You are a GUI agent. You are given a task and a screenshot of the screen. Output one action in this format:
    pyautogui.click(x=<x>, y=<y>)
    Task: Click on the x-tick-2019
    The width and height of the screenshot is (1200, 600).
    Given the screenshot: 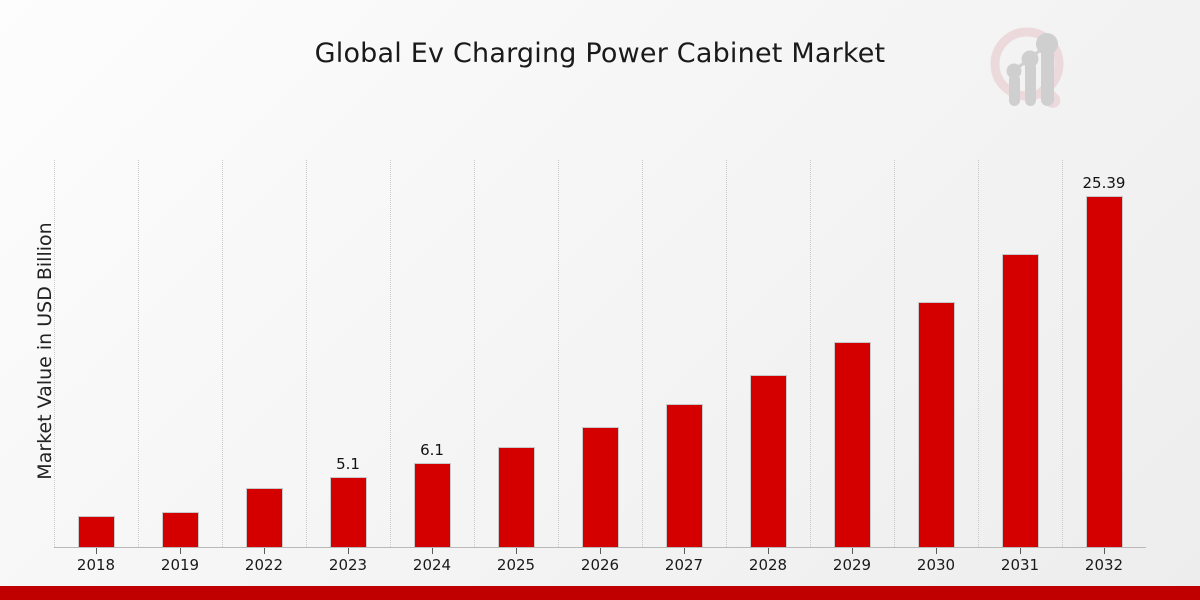 What is the action you would take?
    pyautogui.click(x=180, y=551)
    